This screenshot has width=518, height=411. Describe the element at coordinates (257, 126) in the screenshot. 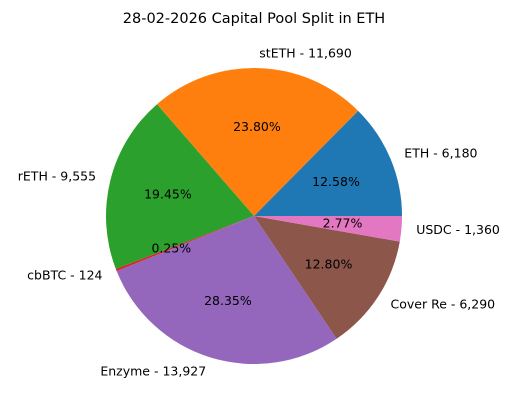

I see `slice-percent-steth: 23.80%` at that location.